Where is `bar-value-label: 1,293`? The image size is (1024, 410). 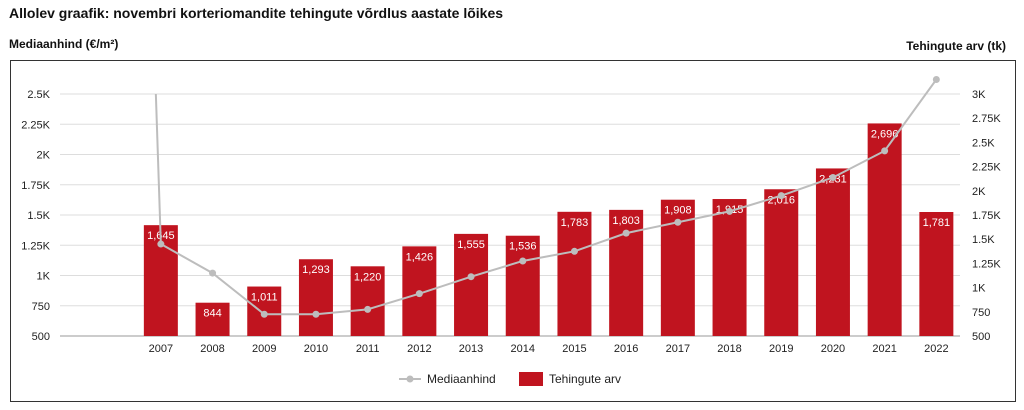
bar-value-label: 1,293 is located at coordinates (316, 270).